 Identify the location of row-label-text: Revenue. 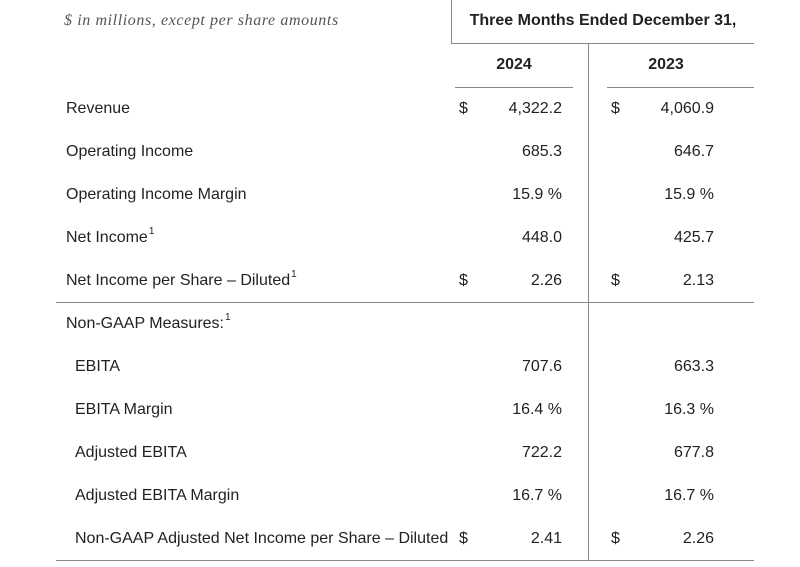
(98, 108).